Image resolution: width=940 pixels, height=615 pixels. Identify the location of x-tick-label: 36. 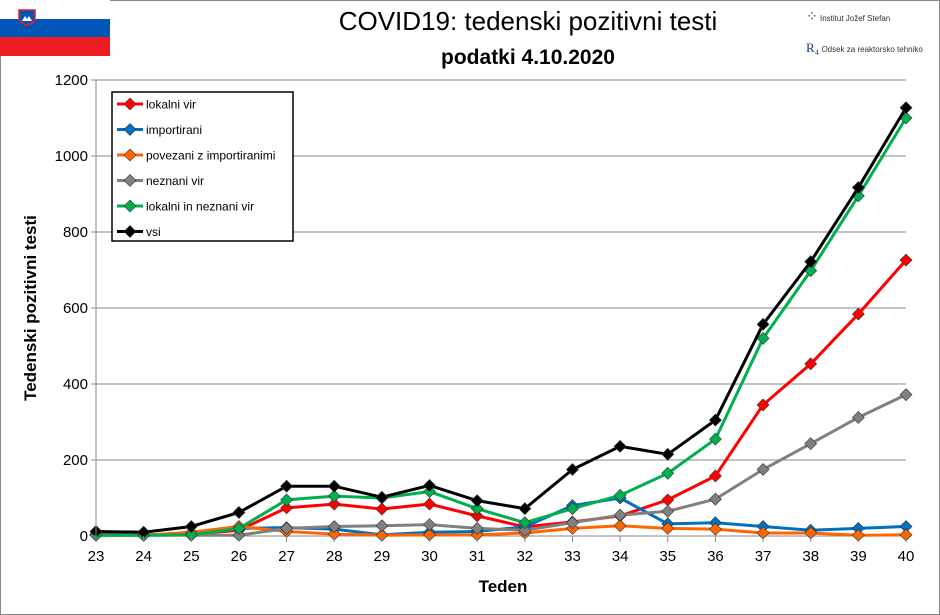
(715, 556).